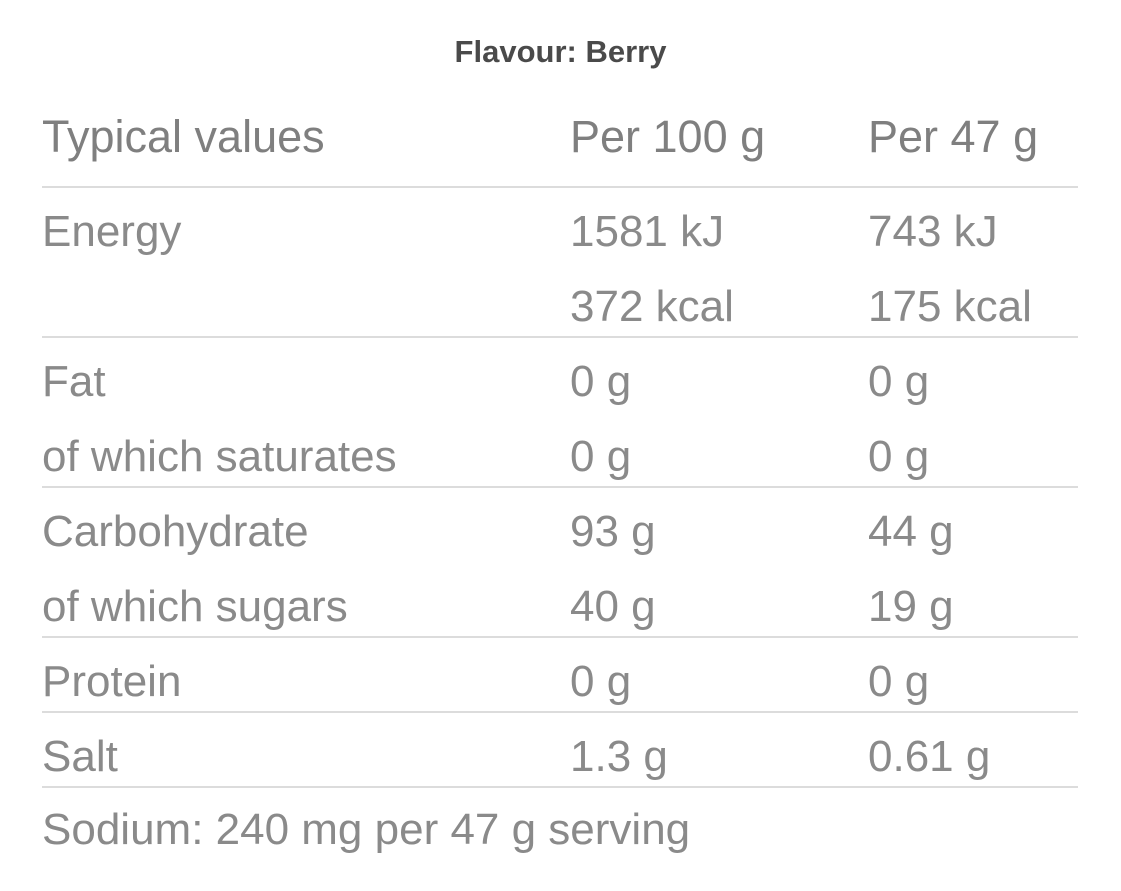 The width and height of the screenshot is (1121, 891). Describe the element at coordinates (652, 306) in the screenshot. I see `nutrient-amount: 372 kcal` at that location.